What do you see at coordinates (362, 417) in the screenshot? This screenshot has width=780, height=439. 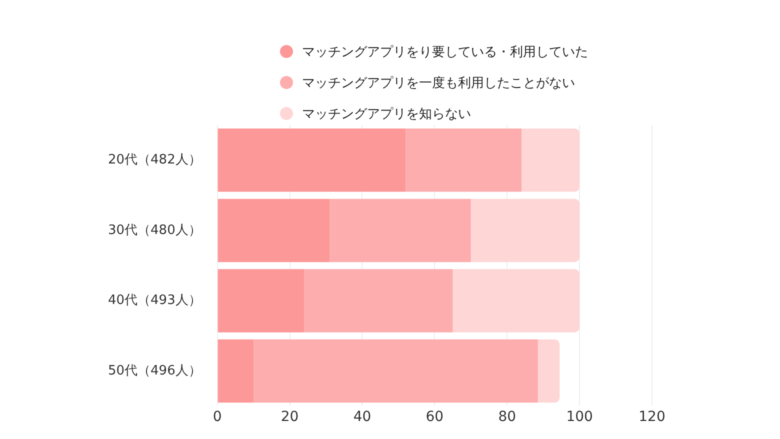 I see `x-tick-label: 40` at bounding box center [362, 417].